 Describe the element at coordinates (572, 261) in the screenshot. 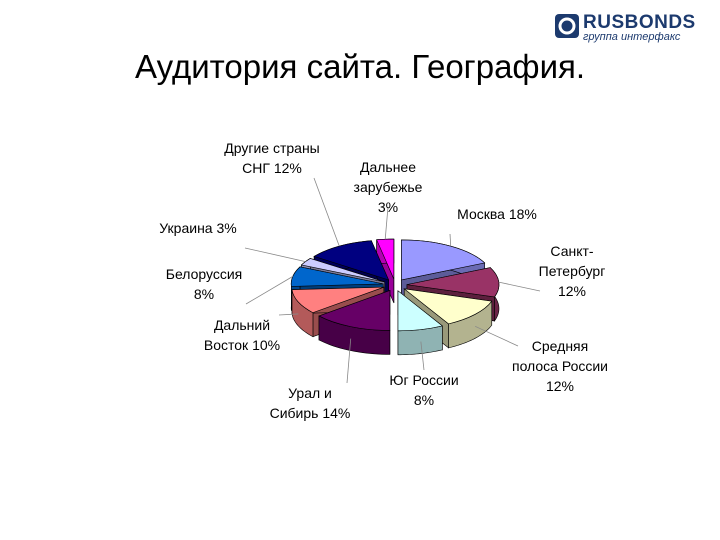

I see `category-label: Санкт-Петербург` at that location.